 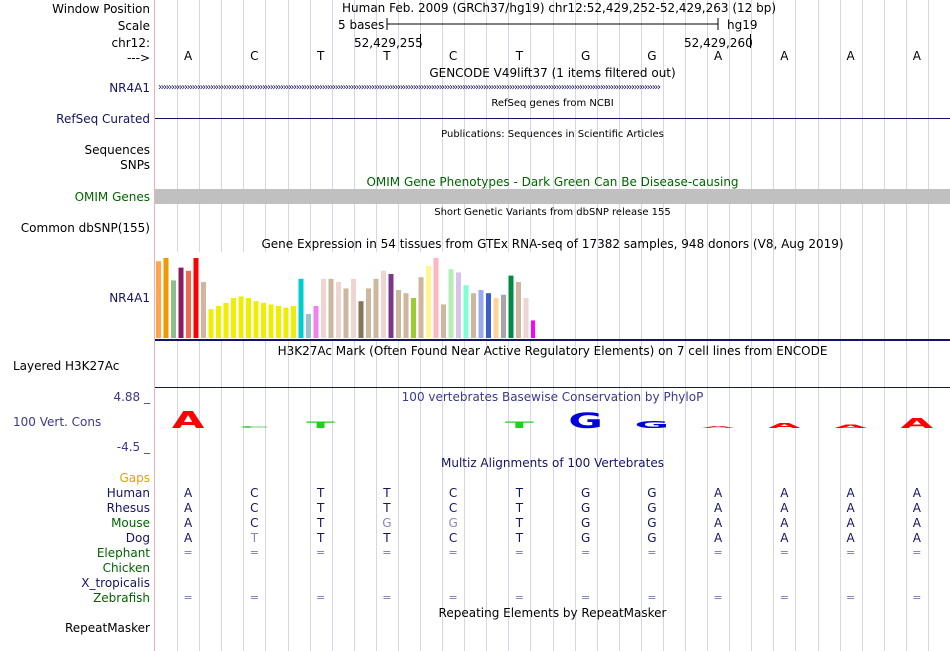 What do you see at coordinates (552, 463) in the screenshot?
I see `track-title-multiz: Multiz Alignments of 100 Vertebrates` at bounding box center [552, 463].